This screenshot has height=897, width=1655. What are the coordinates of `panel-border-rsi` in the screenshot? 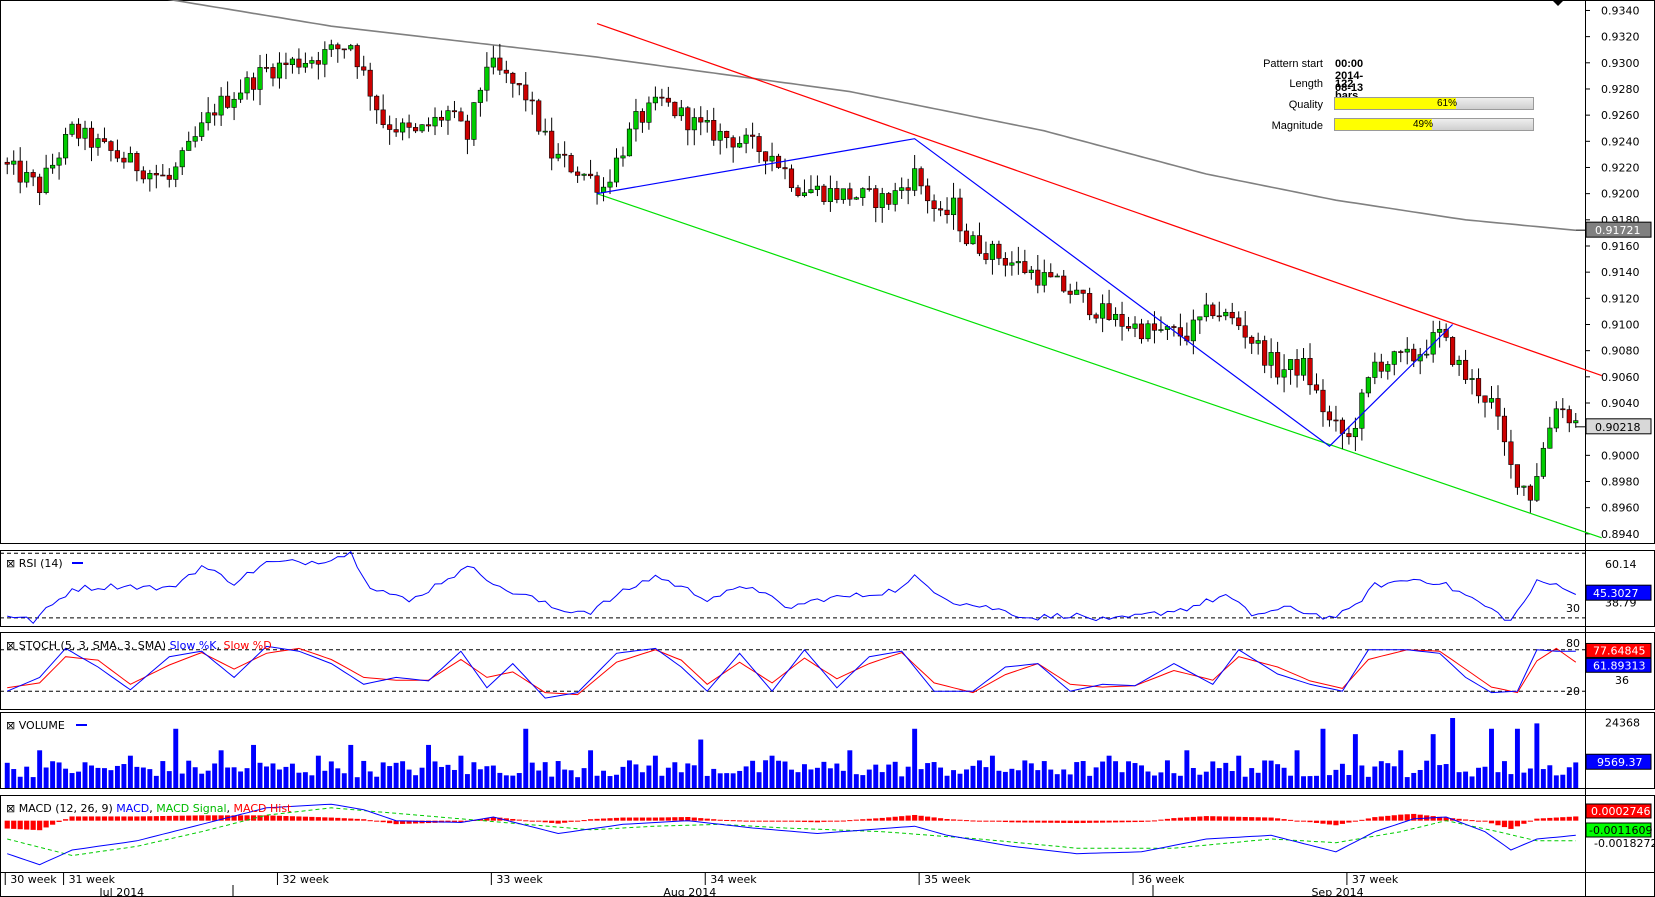 It's located at (827, 588).